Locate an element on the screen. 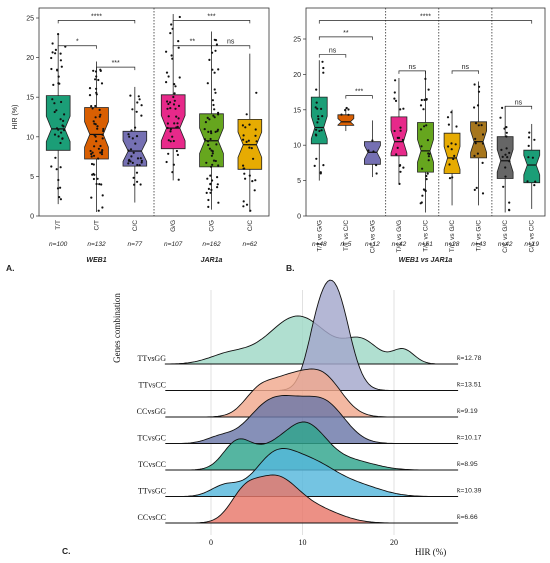 Image resolution: width=550 pixels, height=563 pixels. row-label: TTvsGC is located at coordinates (152, 491).